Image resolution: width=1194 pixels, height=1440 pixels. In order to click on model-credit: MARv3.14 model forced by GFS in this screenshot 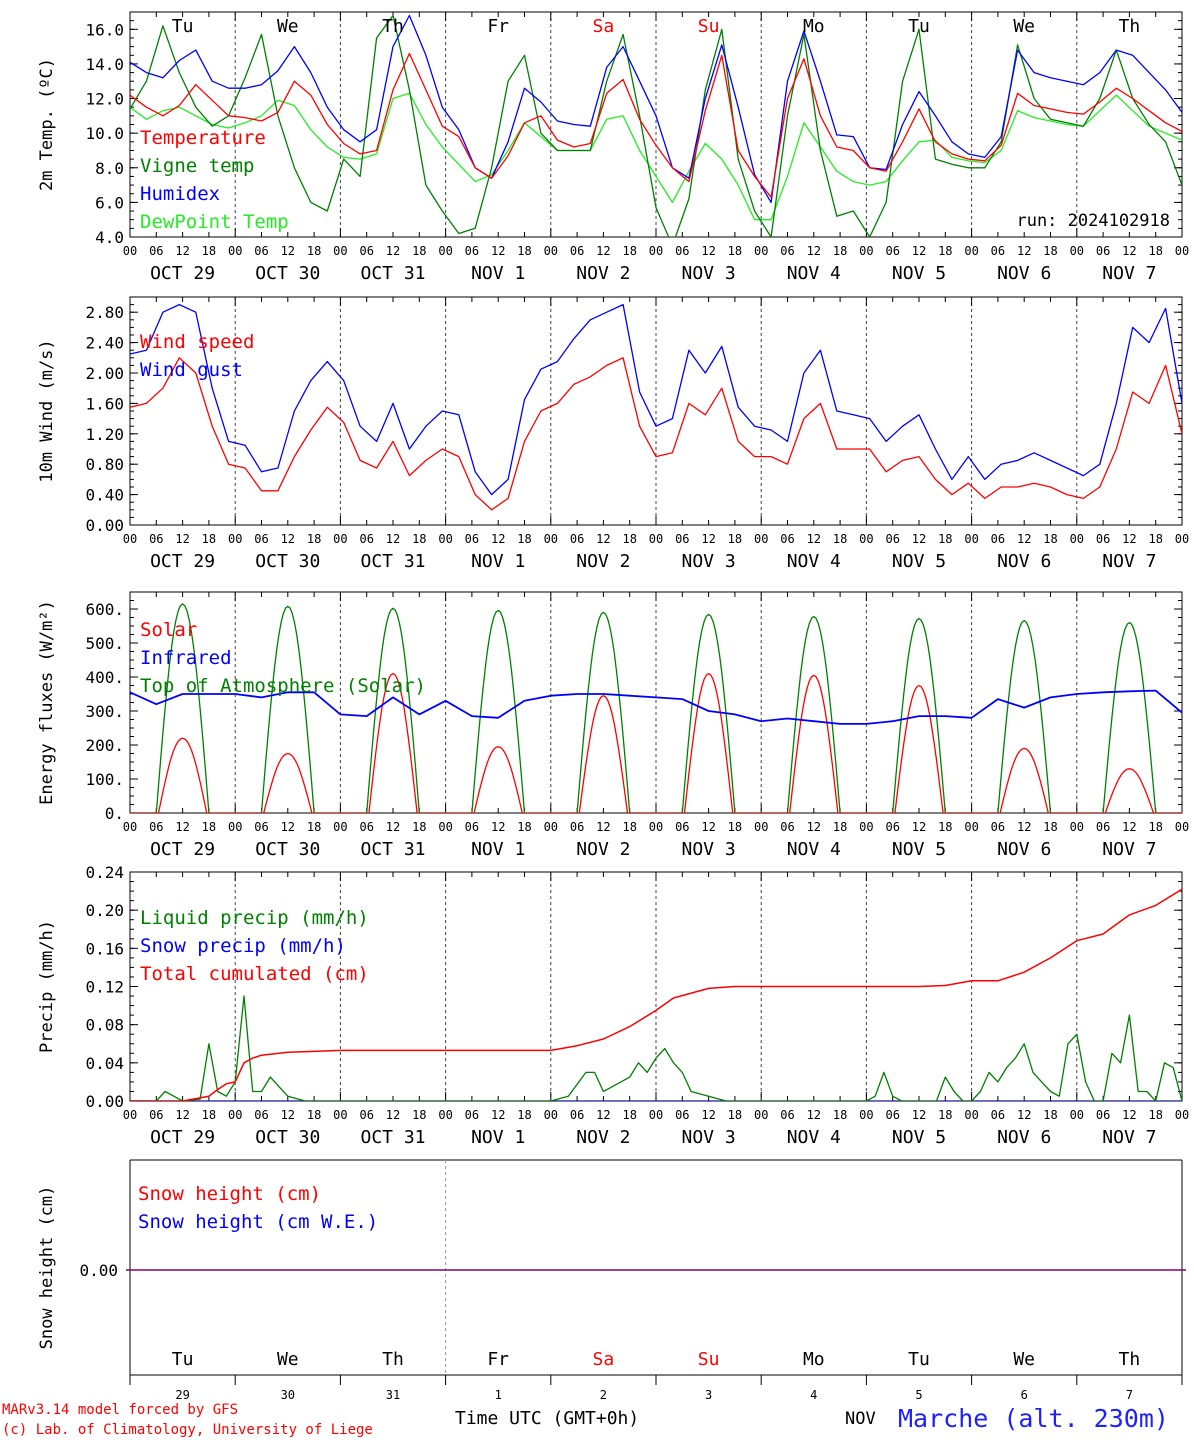, I will do `click(120, 1410)`.